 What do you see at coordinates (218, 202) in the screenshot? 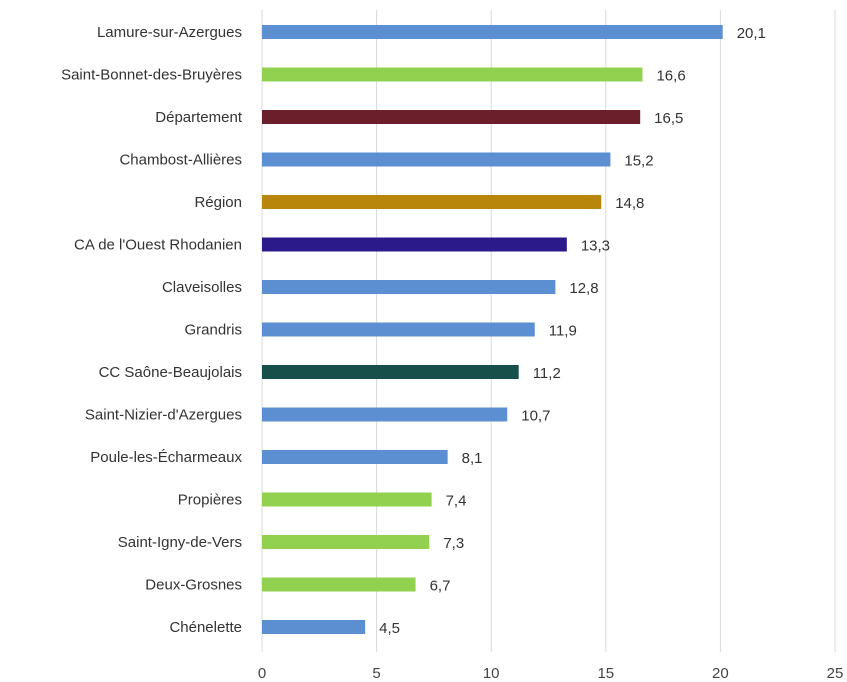
I see `category-label: Région` at bounding box center [218, 202].